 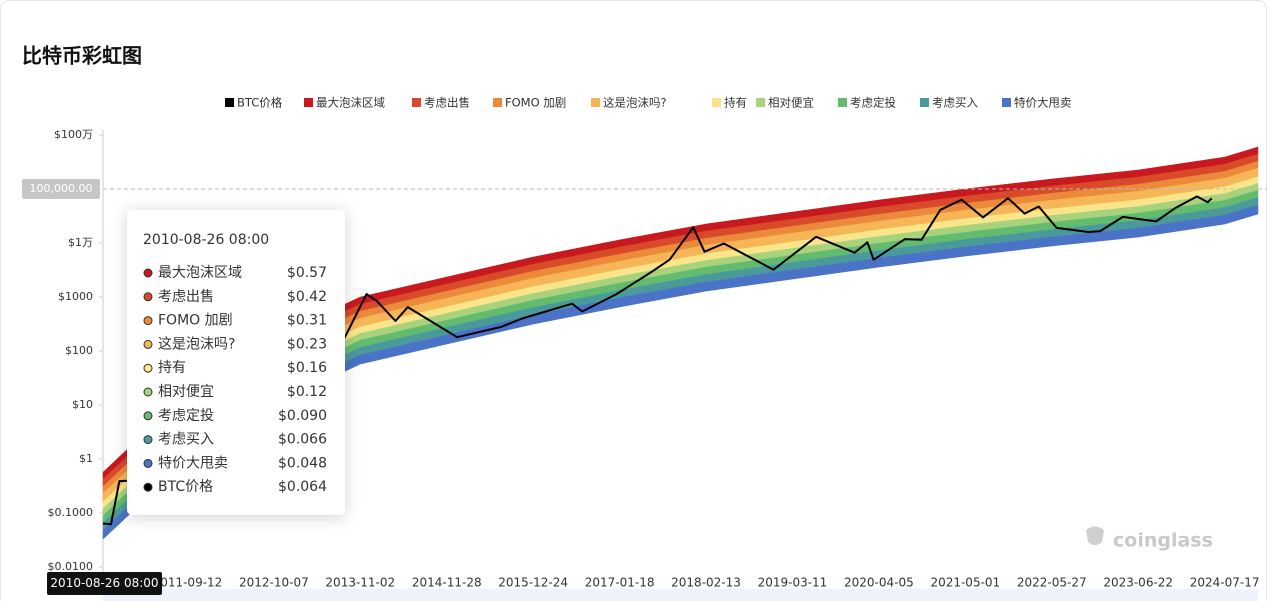 What do you see at coordinates (879, 583) in the screenshot?
I see `x-tick-label: 2020-04-05` at bounding box center [879, 583].